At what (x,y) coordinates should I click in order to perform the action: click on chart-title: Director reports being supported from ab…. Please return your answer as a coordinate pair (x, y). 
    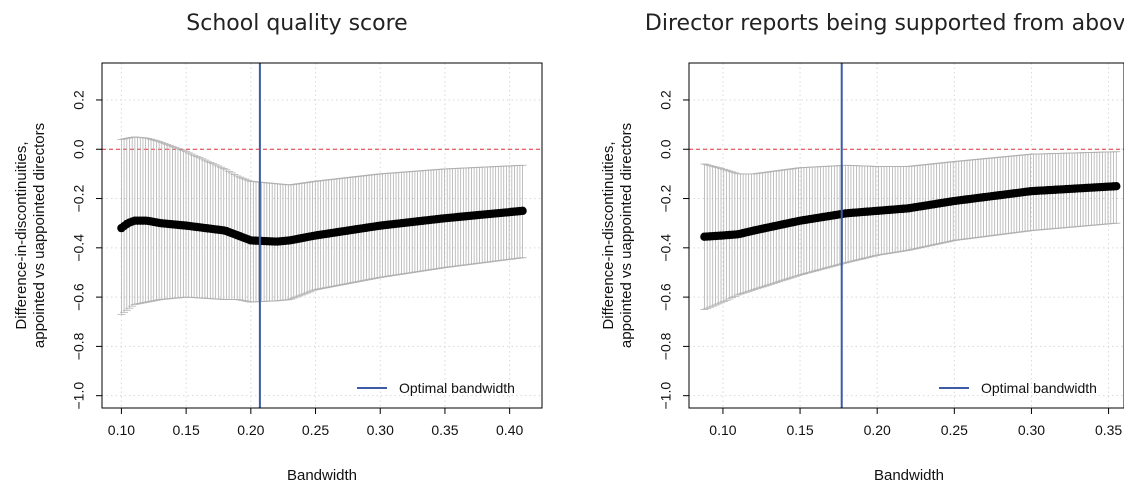
    Looking at the image, I should click on (884, 23).